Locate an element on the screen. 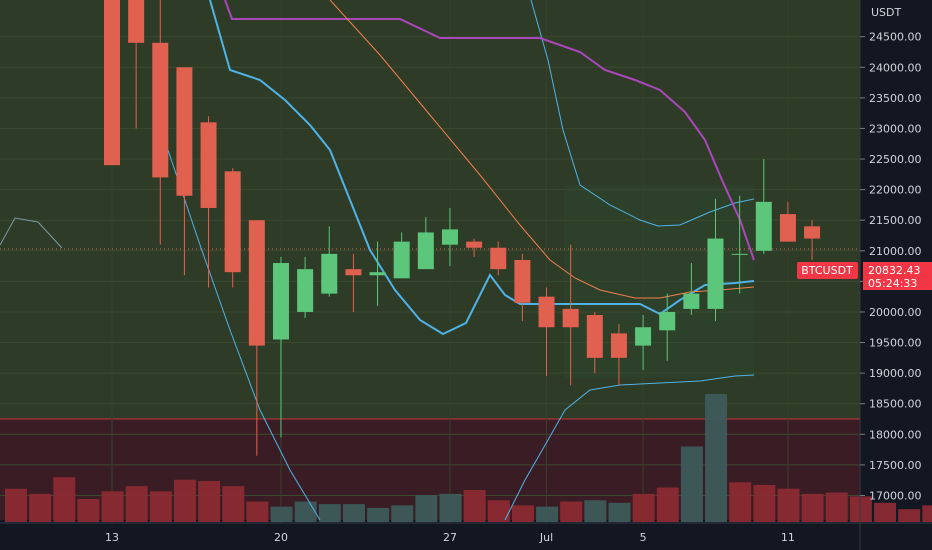  time-tick-label: 5 is located at coordinates (643, 537).